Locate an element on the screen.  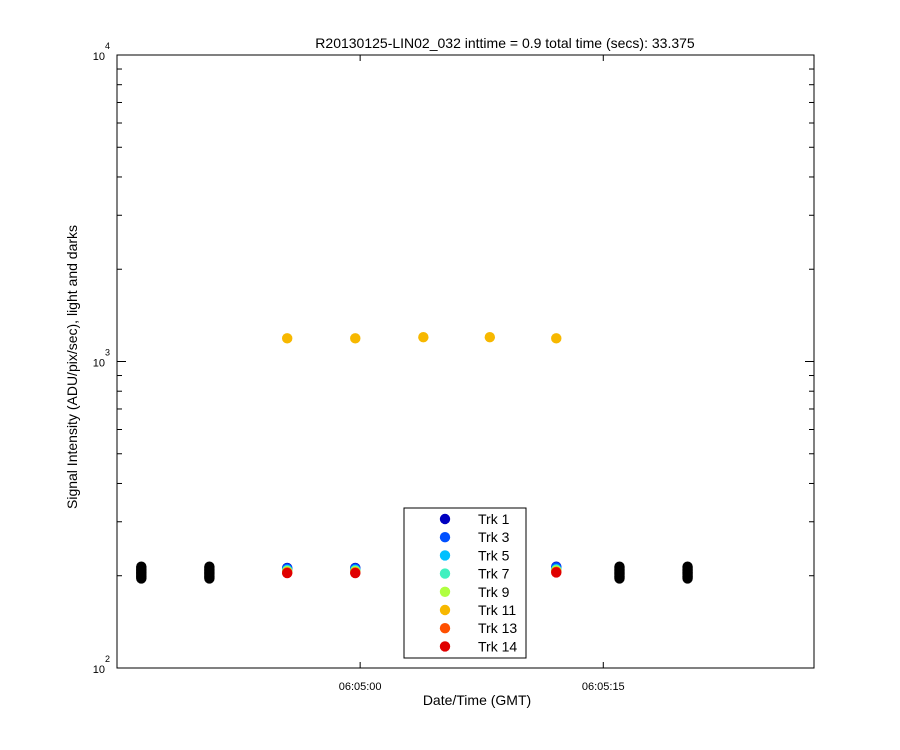
legend-label: Trk 3 is located at coordinates (494, 537).